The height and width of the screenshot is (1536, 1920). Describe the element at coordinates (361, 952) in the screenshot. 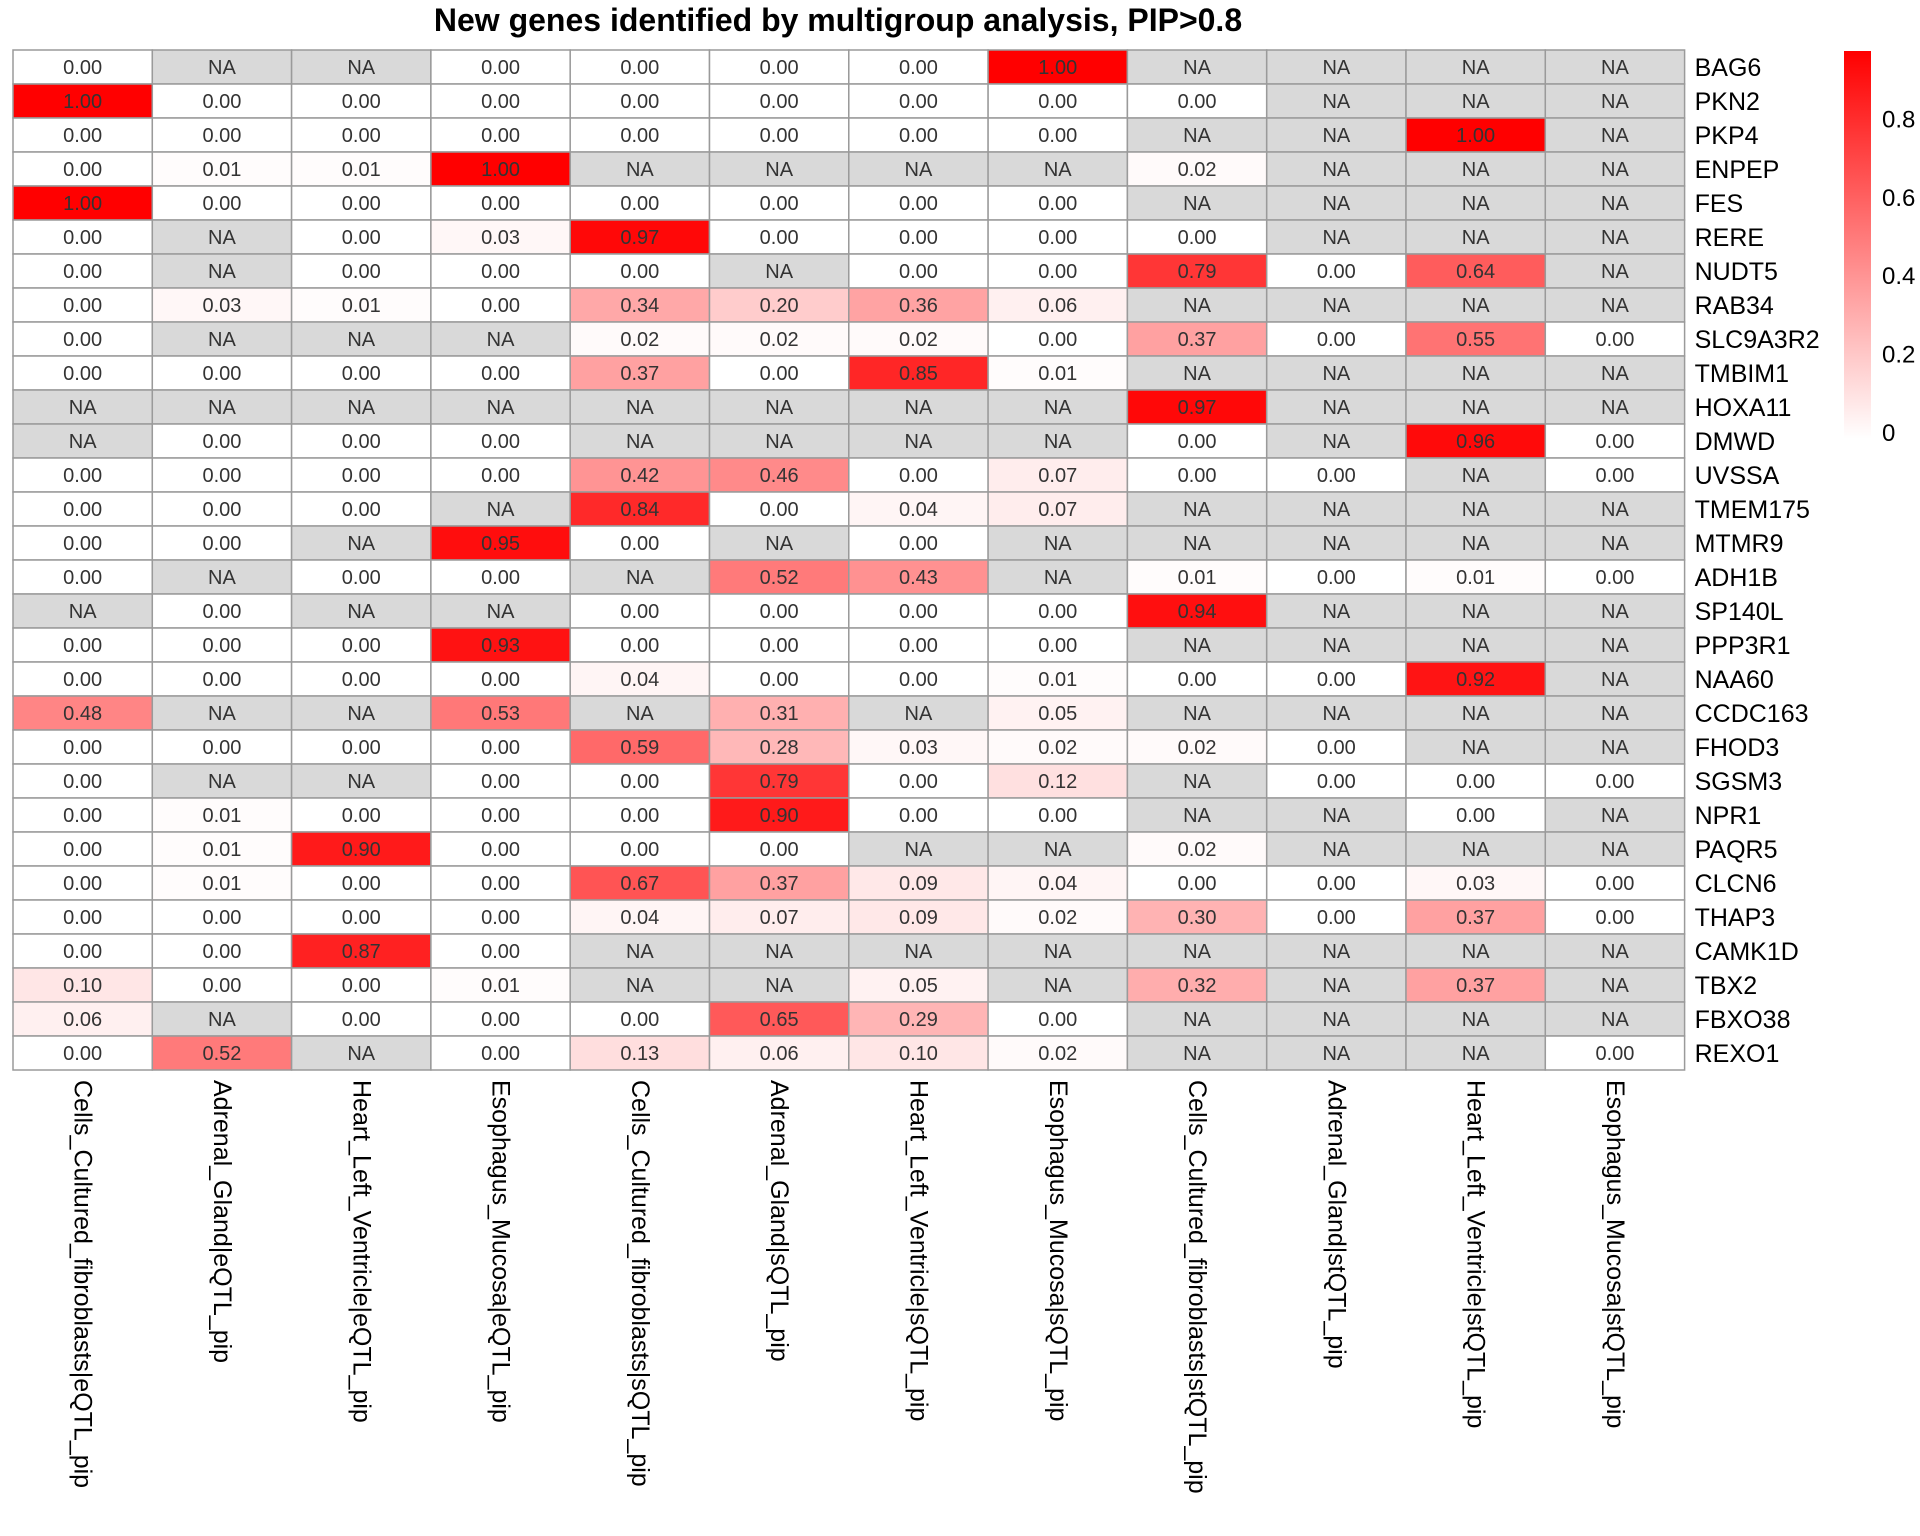

I see `cell-value-label: 0.87` at that location.